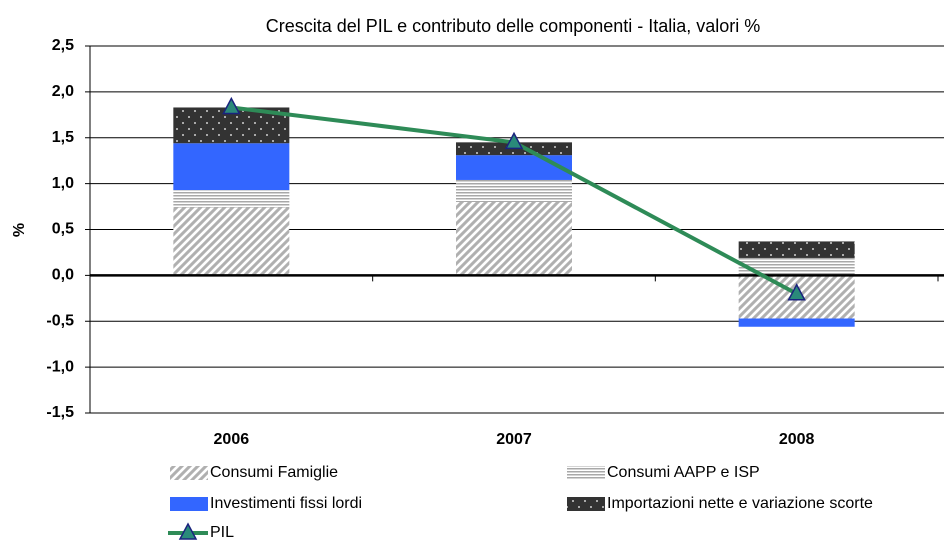 The width and height of the screenshot is (944, 542). I want to click on x-tick-label: 2006, so click(232, 439).